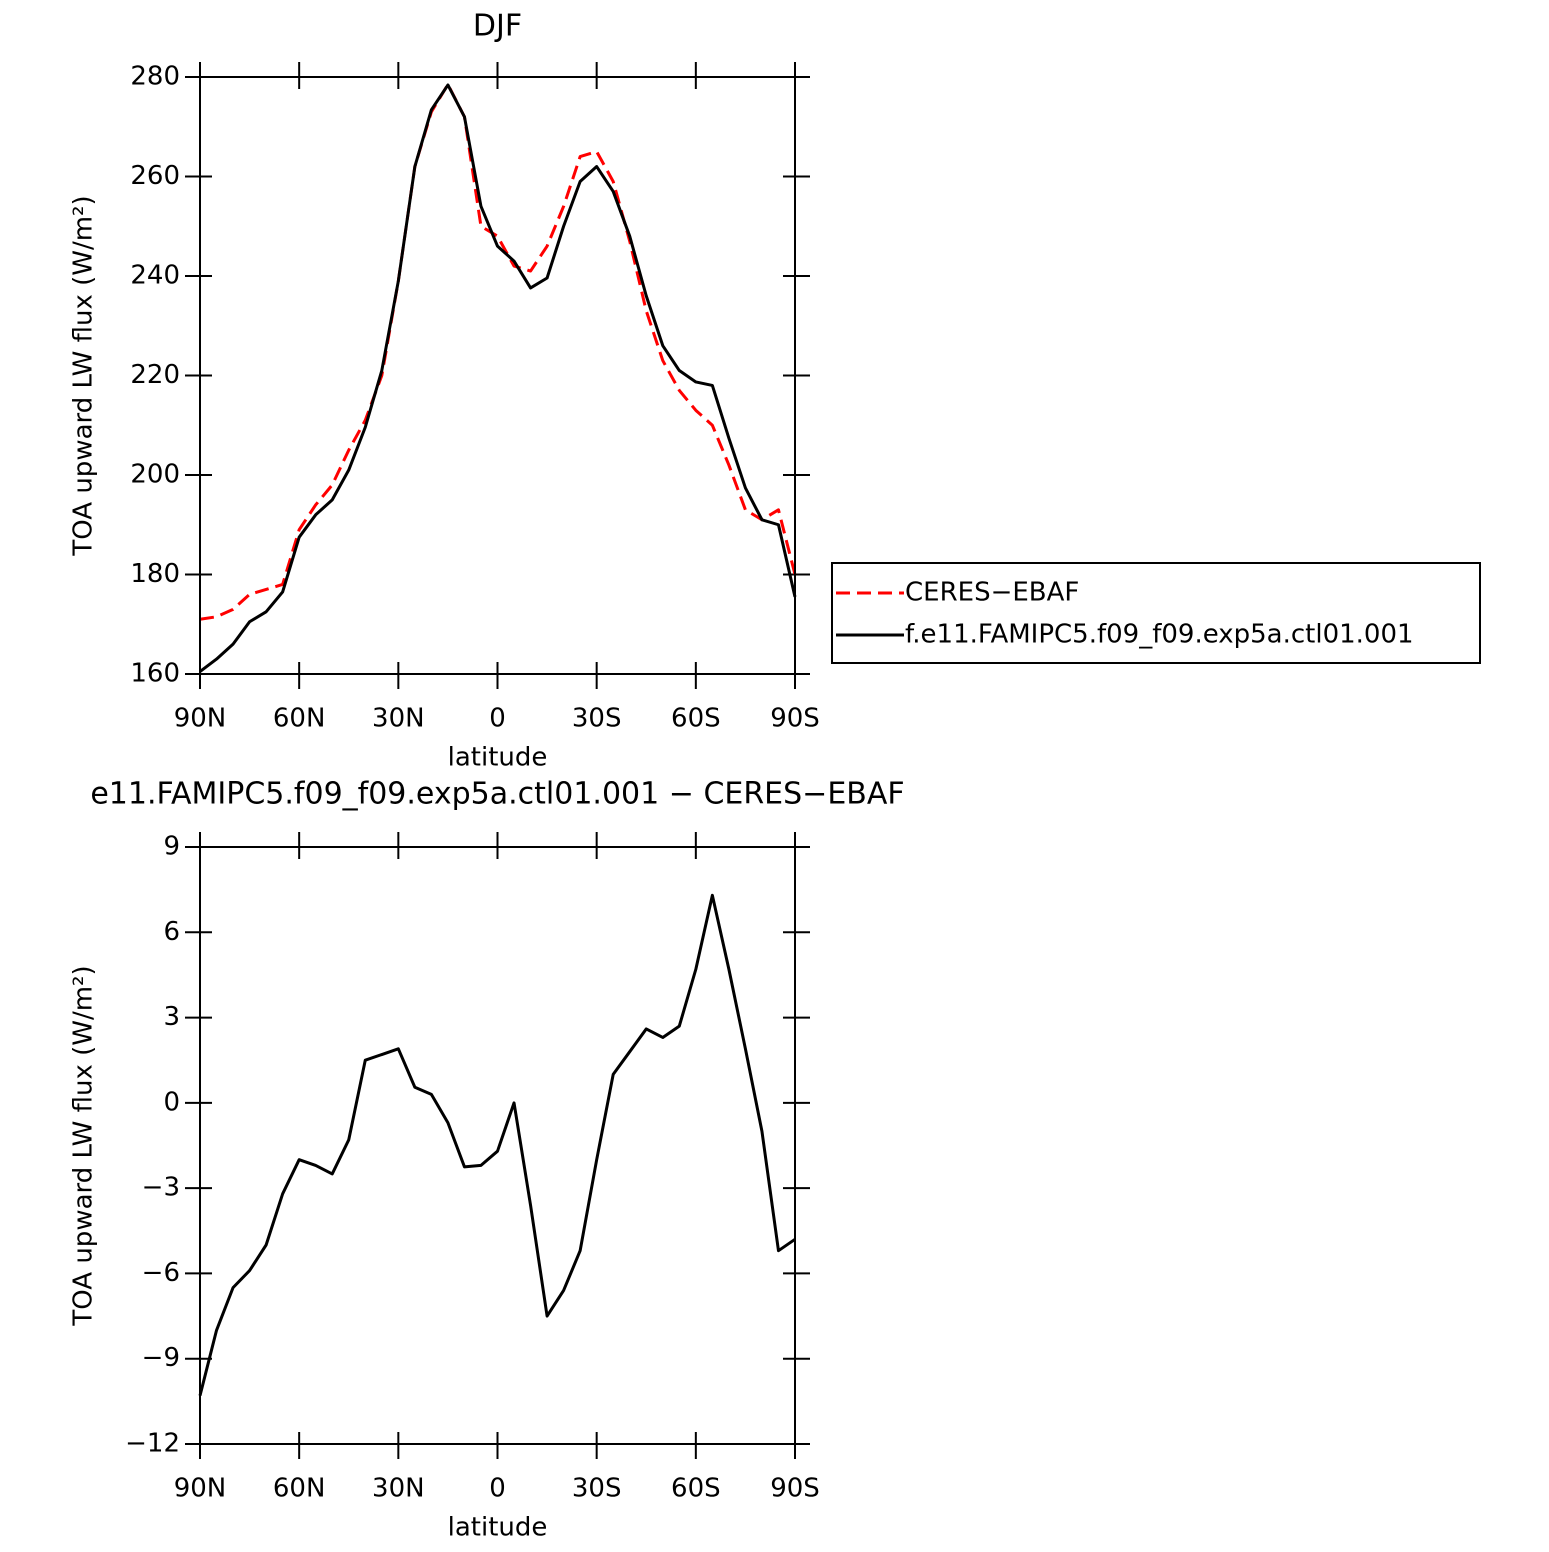  What do you see at coordinates (155, 574) in the screenshot?
I see `y-tick-label: 180` at bounding box center [155, 574].